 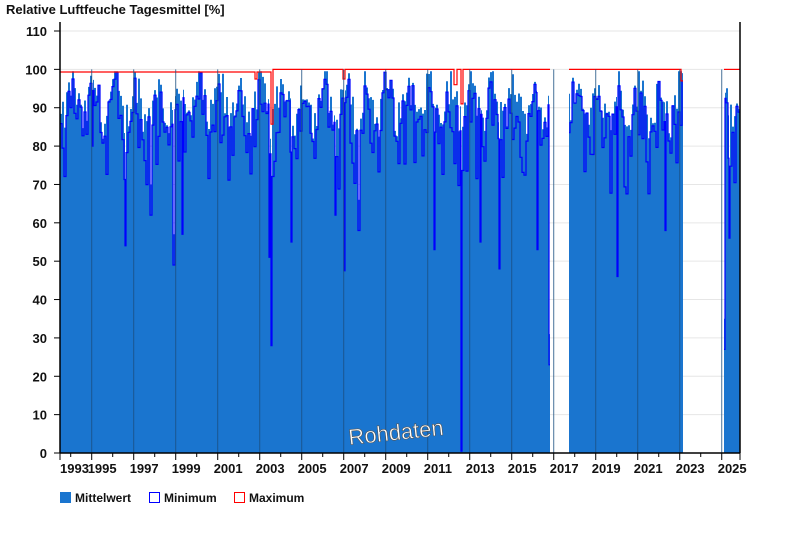 What do you see at coordinates (564, 468) in the screenshot?
I see `x-tick-label: 2017` at bounding box center [564, 468].